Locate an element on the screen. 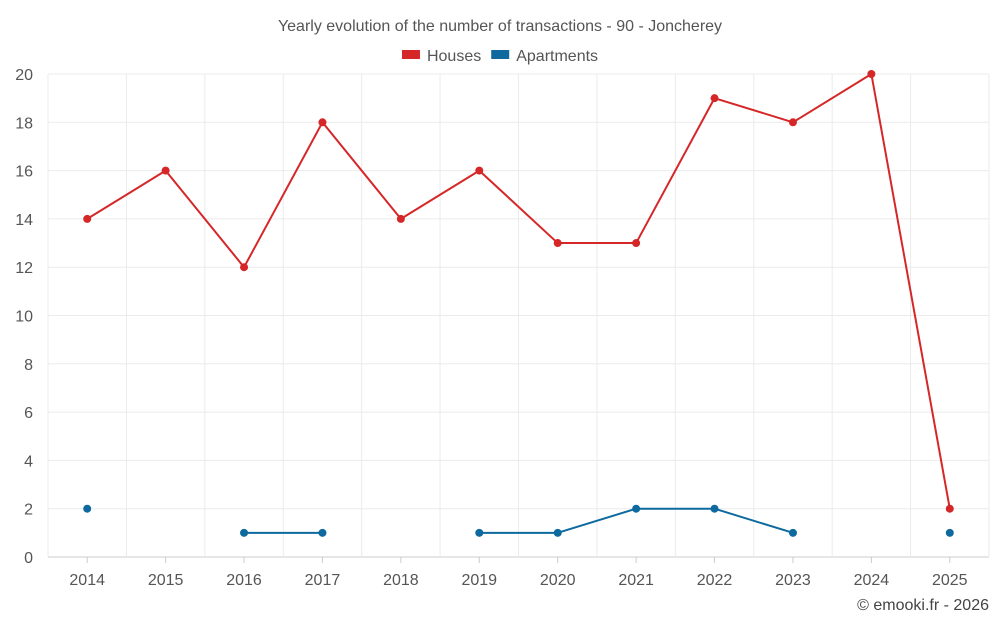 This screenshot has width=1000, height=625. series-apartments is located at coordinates (518, 520).